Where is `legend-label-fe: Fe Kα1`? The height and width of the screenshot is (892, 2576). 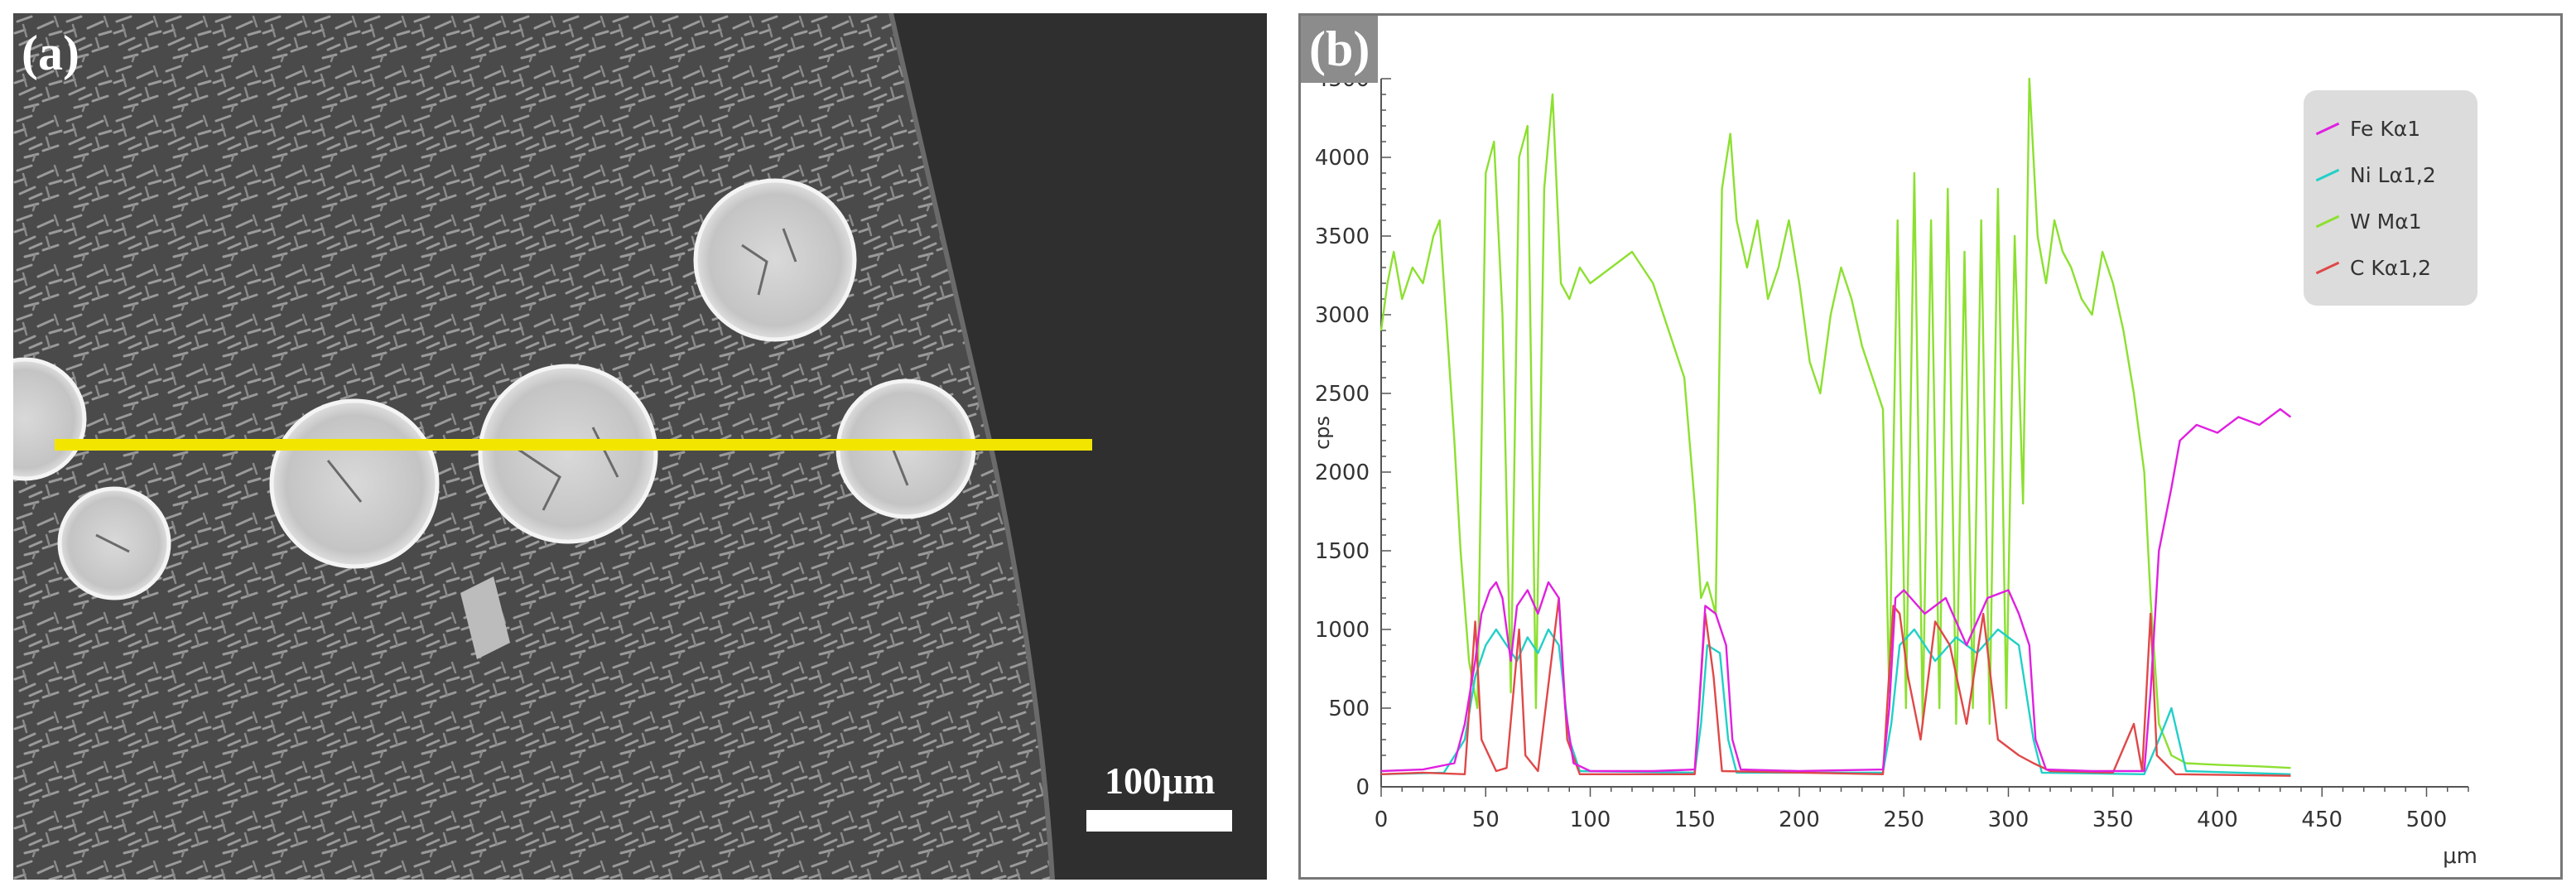
legend-label-fe: Fe Kα1 is located at coordinates (2385, 128).